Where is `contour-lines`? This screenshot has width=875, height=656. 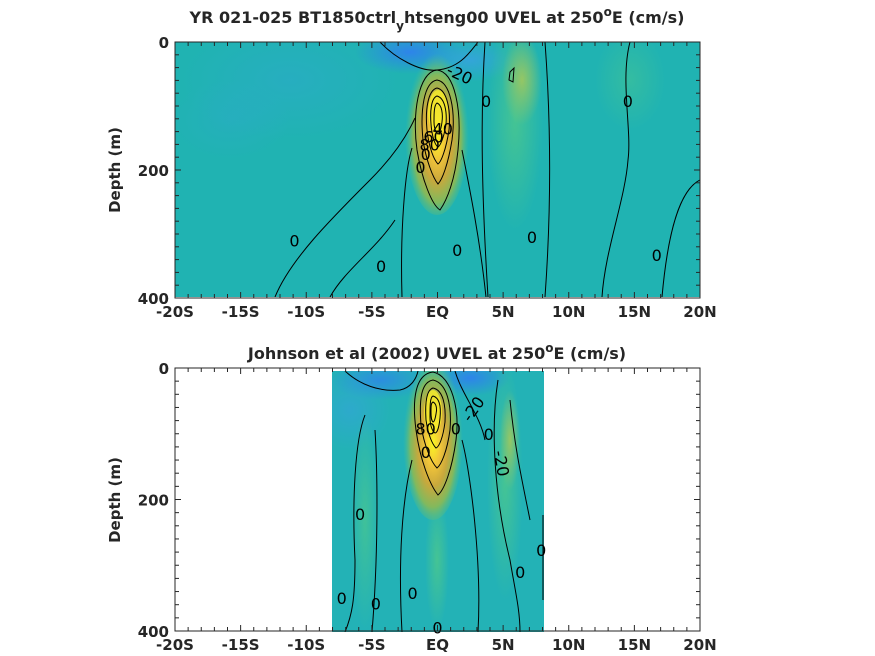
contour-lines is located at coordinates (444, 501).